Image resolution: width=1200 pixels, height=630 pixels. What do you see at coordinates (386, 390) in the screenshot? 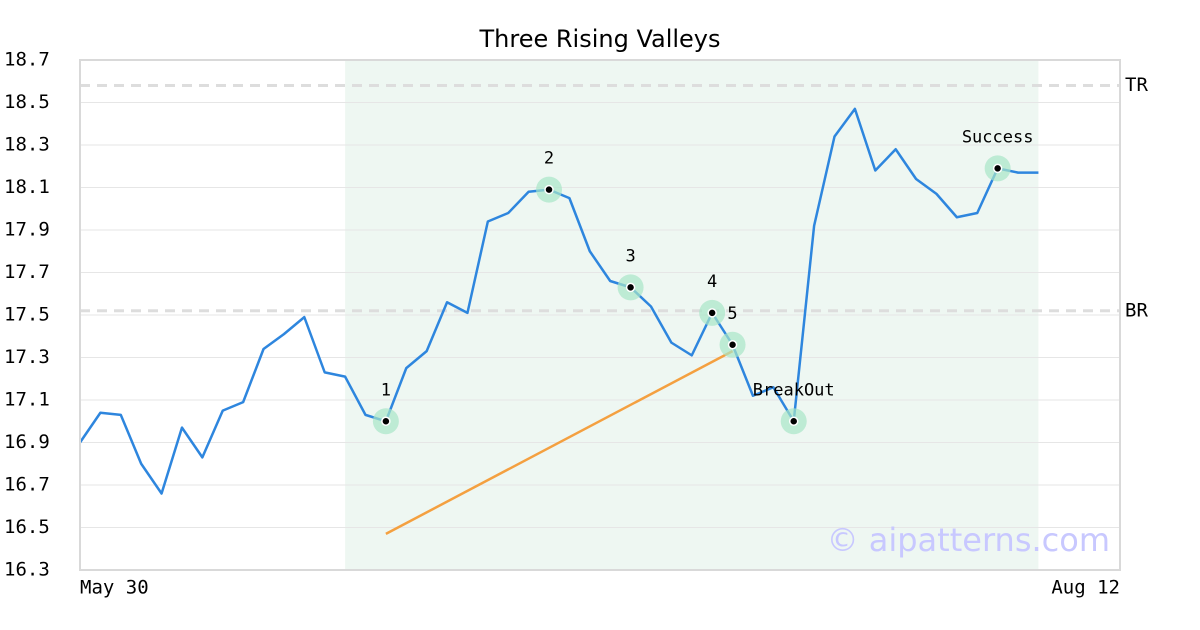
I see `point-label: 1` at bounding box center [386, 390].